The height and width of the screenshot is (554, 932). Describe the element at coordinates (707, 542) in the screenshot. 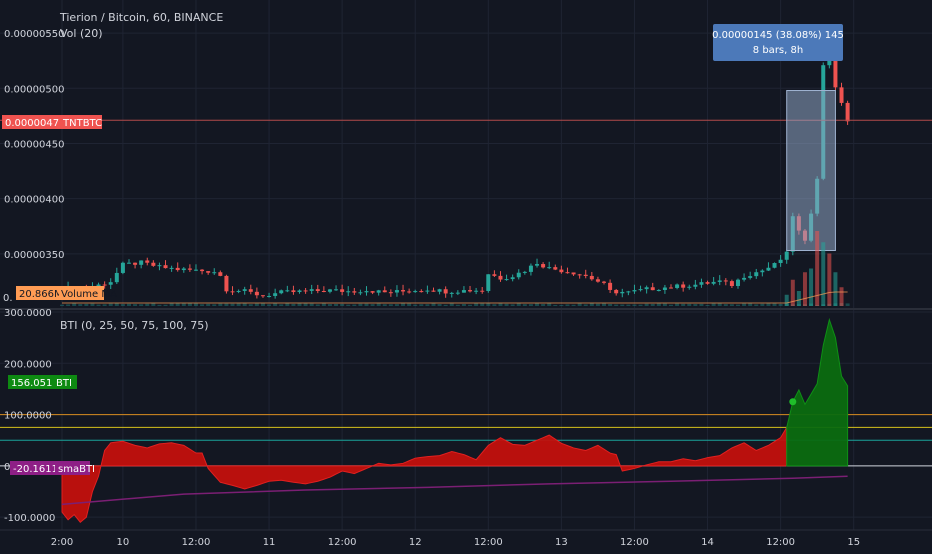

I see `x-tick-label: 14` at that location.